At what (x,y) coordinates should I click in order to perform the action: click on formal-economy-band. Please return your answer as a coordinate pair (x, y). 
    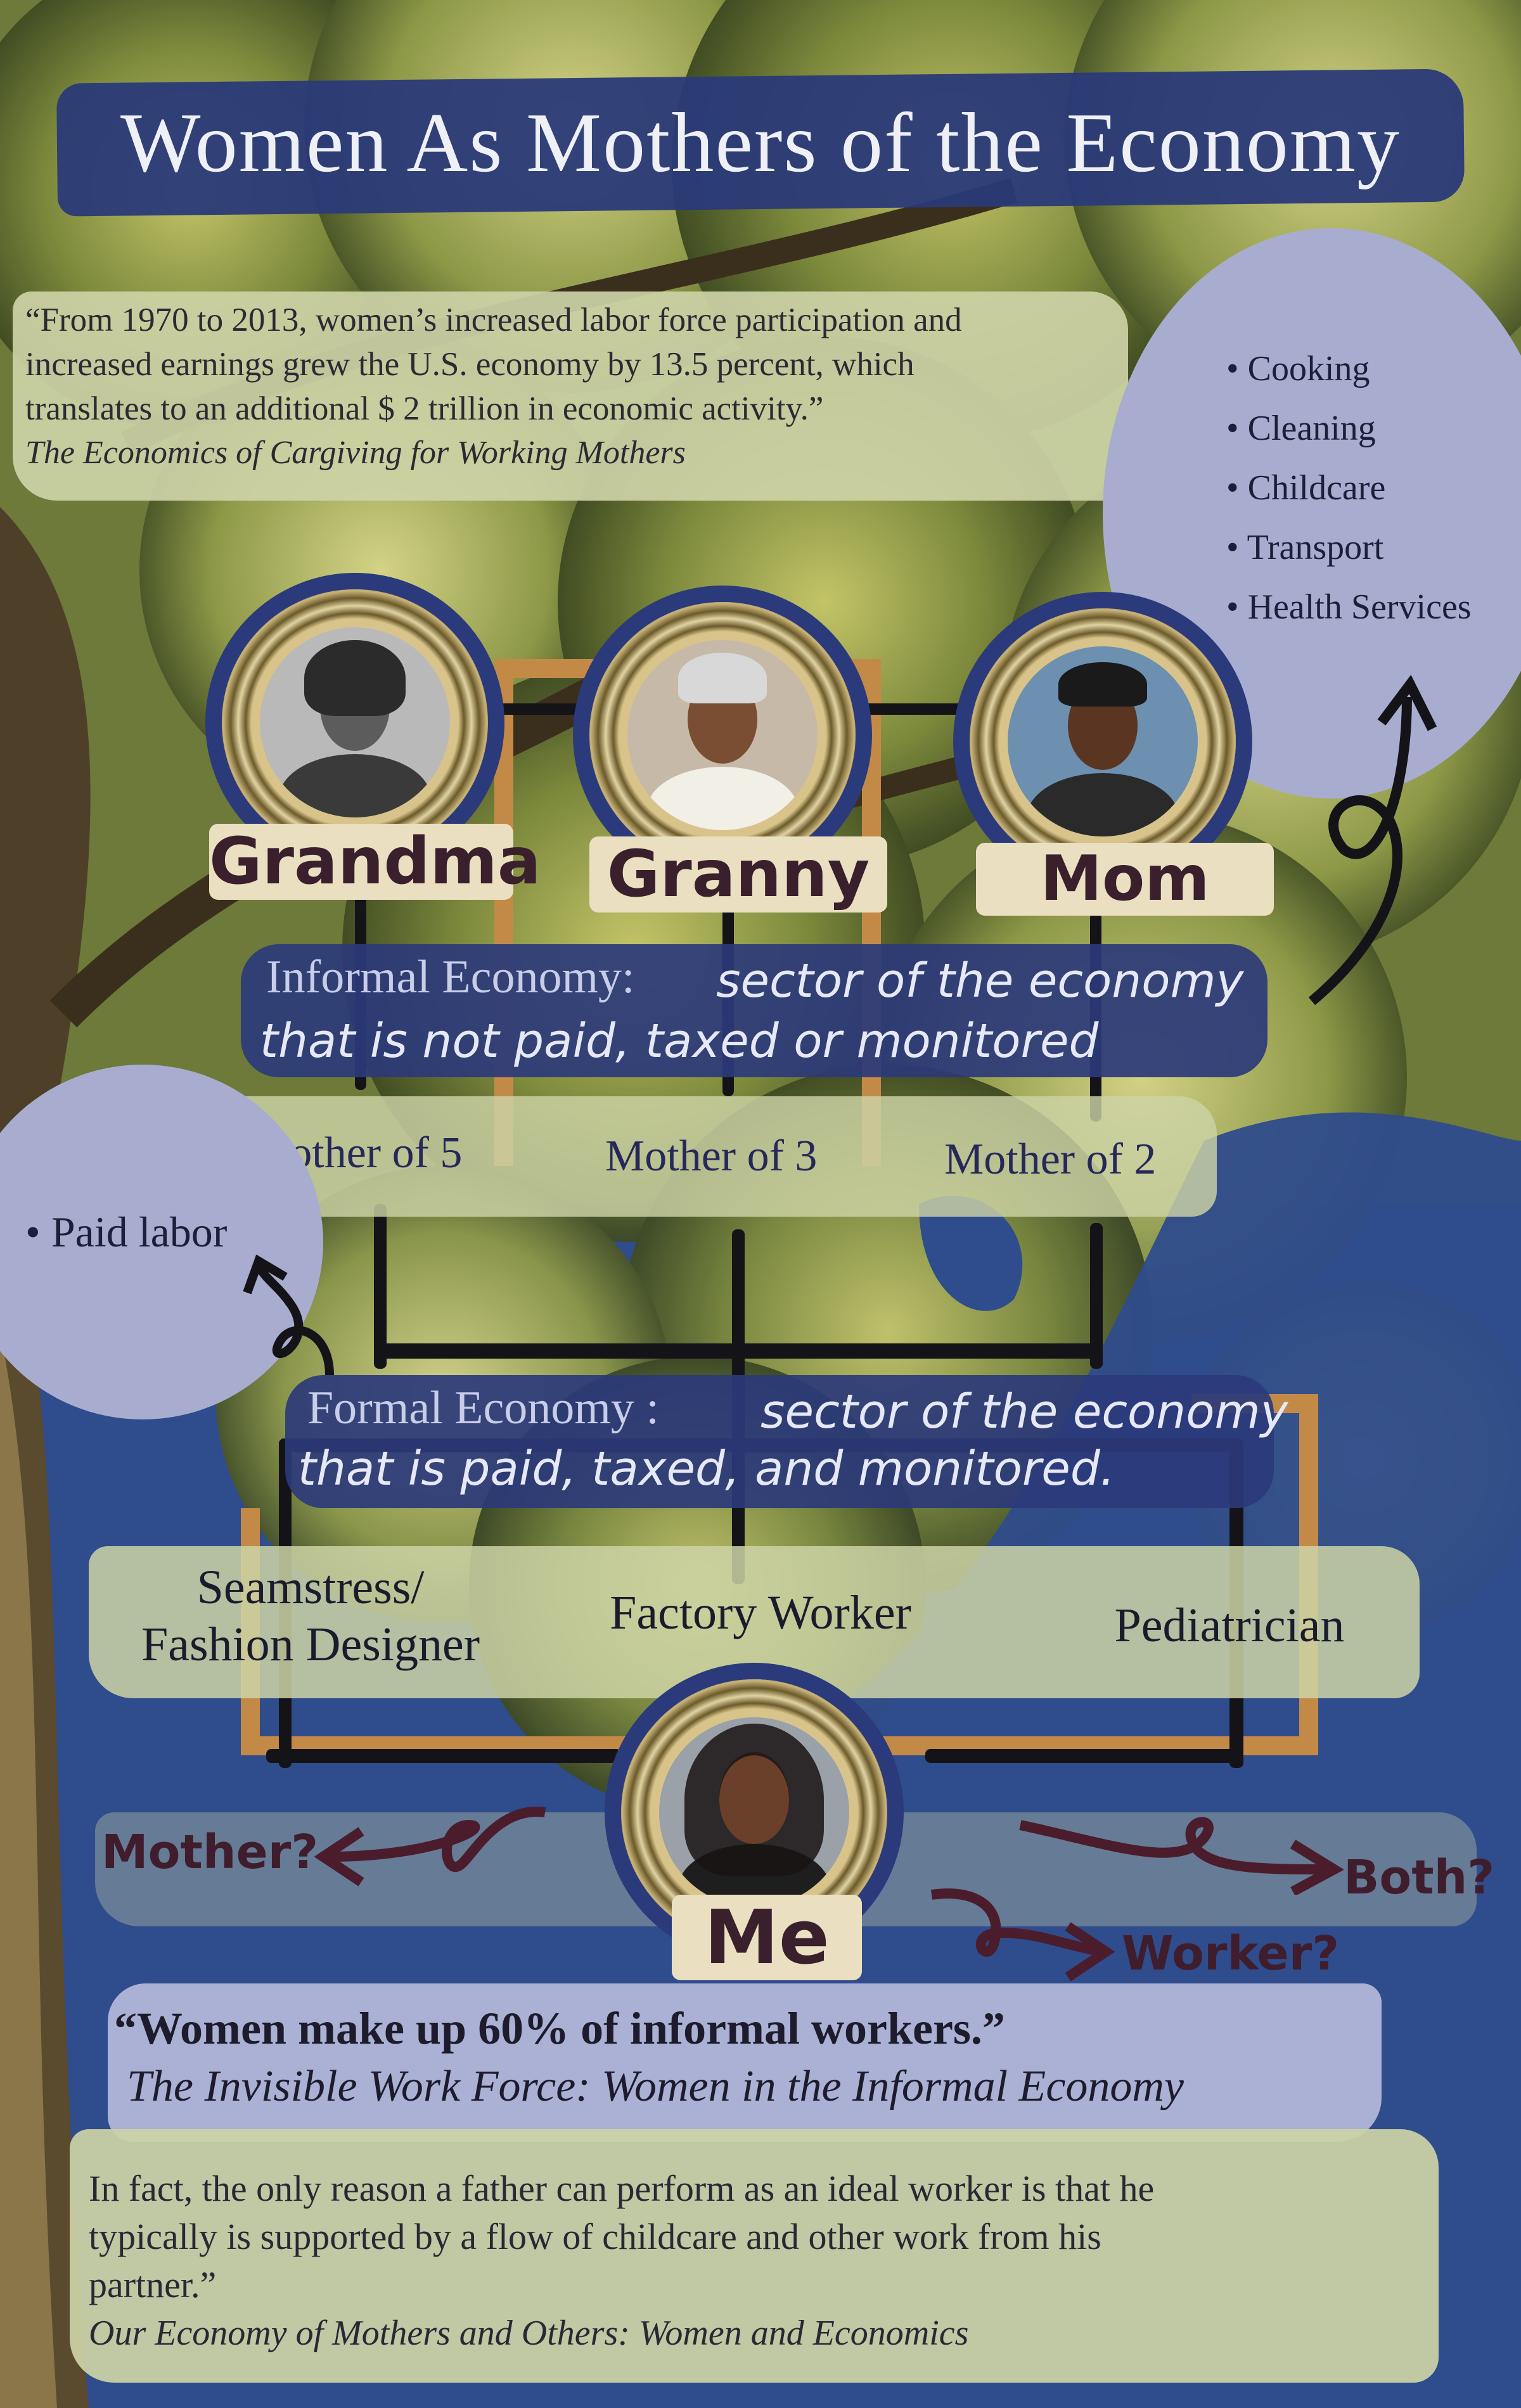
    Looking at the image, I should click on (779, 1441).